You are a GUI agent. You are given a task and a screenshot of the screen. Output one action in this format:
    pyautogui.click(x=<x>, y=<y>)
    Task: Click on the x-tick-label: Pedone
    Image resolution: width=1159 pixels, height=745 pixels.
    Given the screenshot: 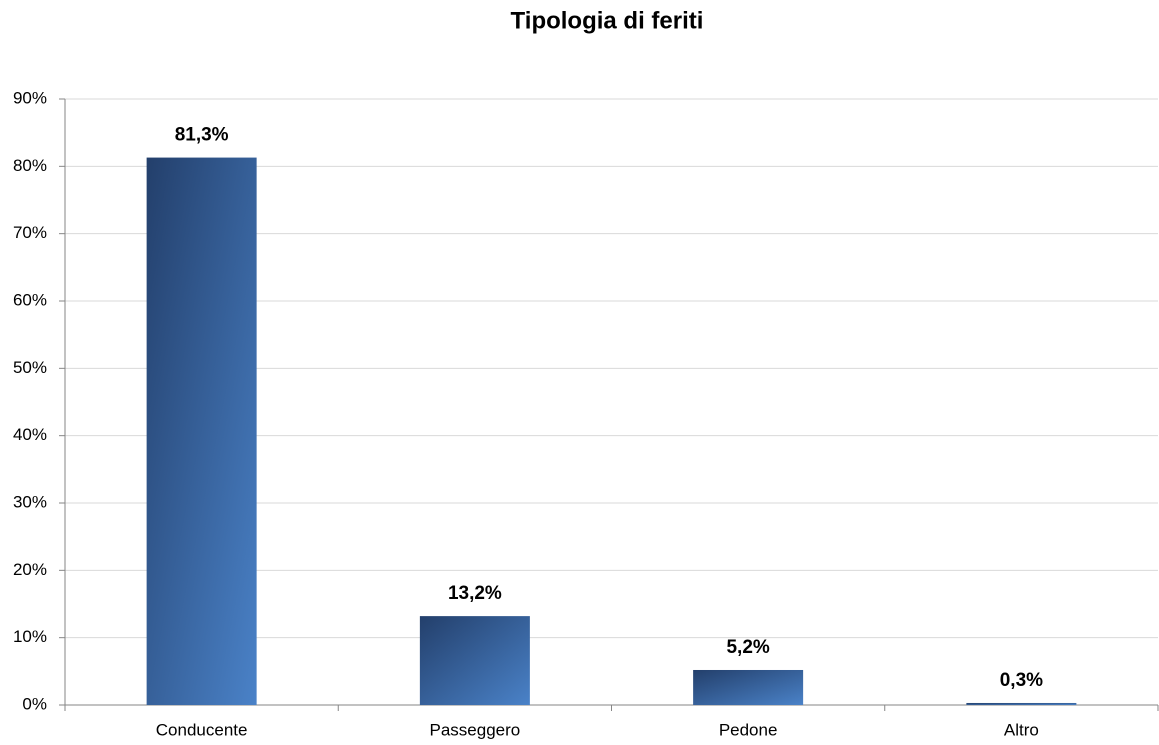 What is the action you would take?
    pyautogui.click(x=748, y=729)
    